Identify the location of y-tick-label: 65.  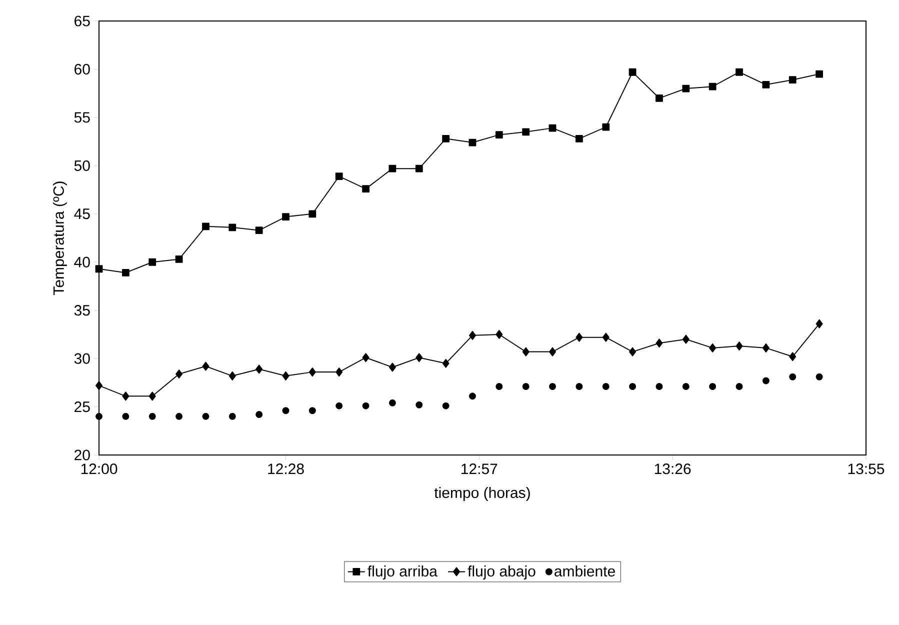
(82, 21).